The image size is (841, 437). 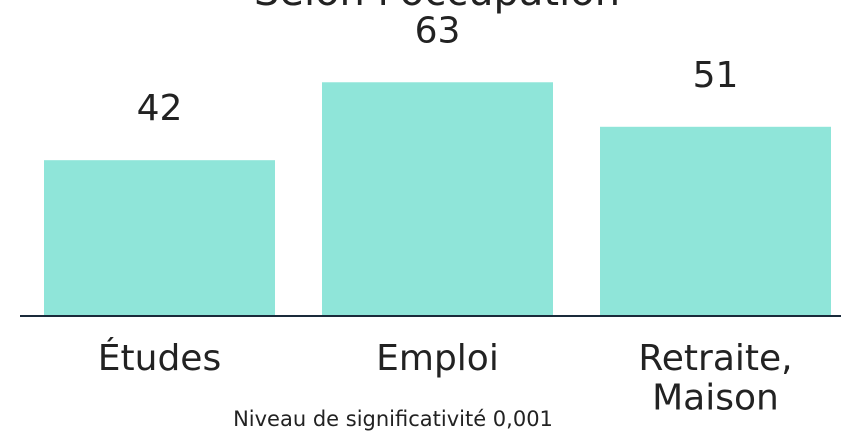 What do you see at coordinates (437, 7) in the screenshot?
I see `chart-title: Selon l'occupation` at bounding box center [437, 7].